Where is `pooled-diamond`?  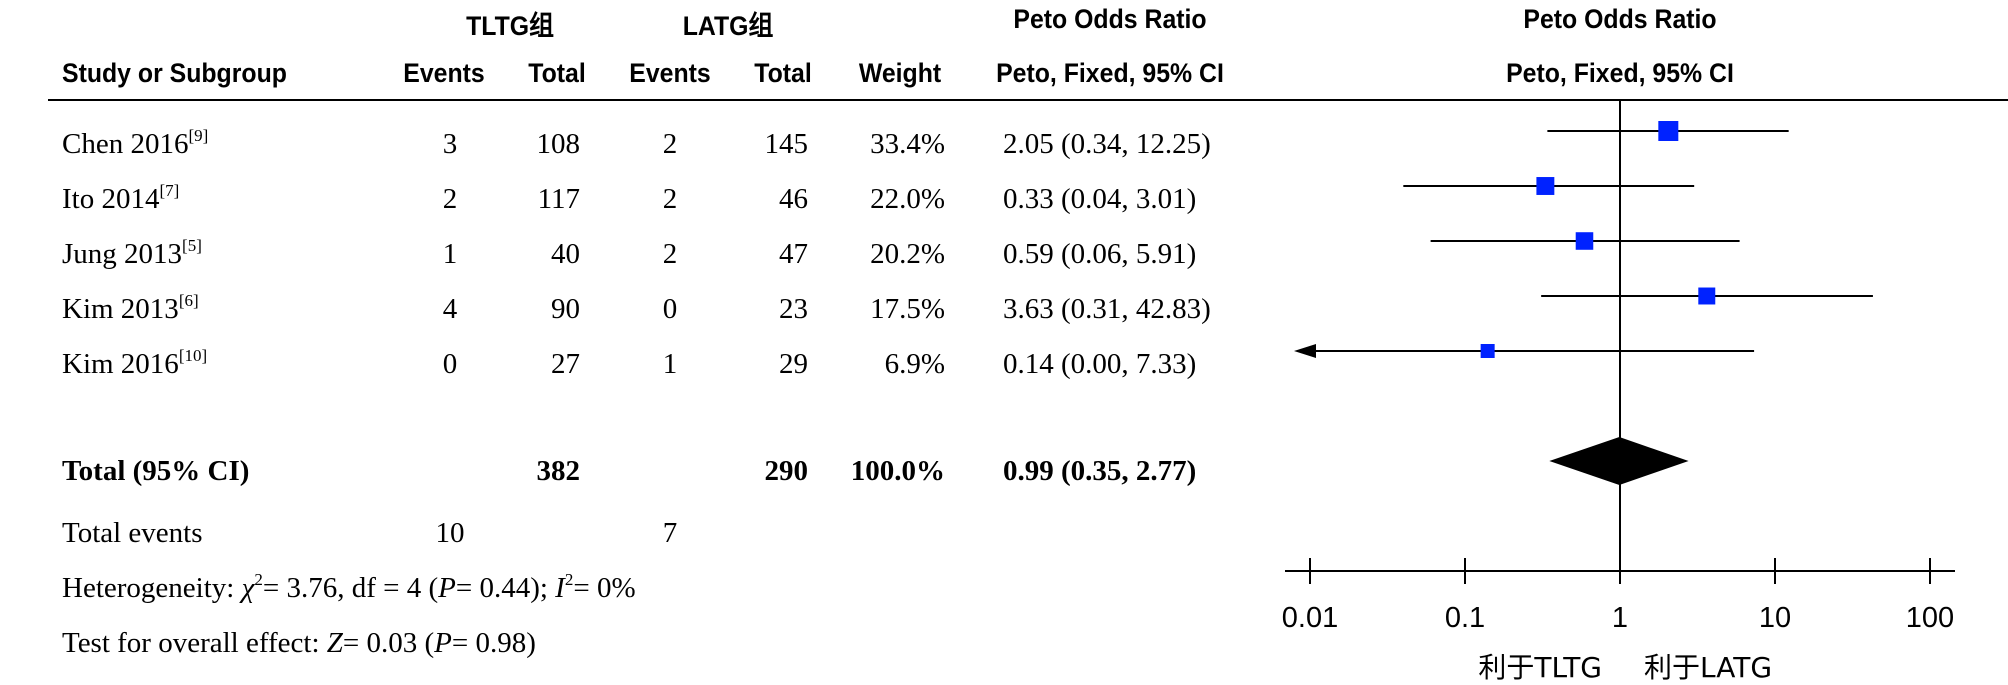
pooled-diamond is located at coordinates (1619, 461).